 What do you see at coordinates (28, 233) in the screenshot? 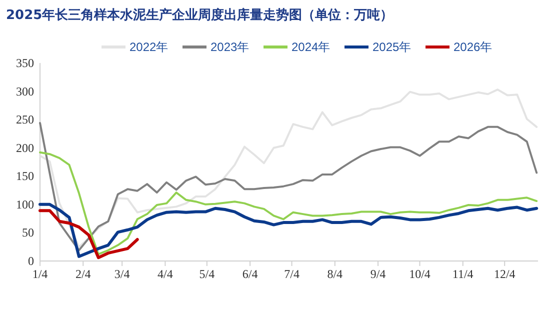
I see `y-tick-label: 50` at bounding box center [28, 233].